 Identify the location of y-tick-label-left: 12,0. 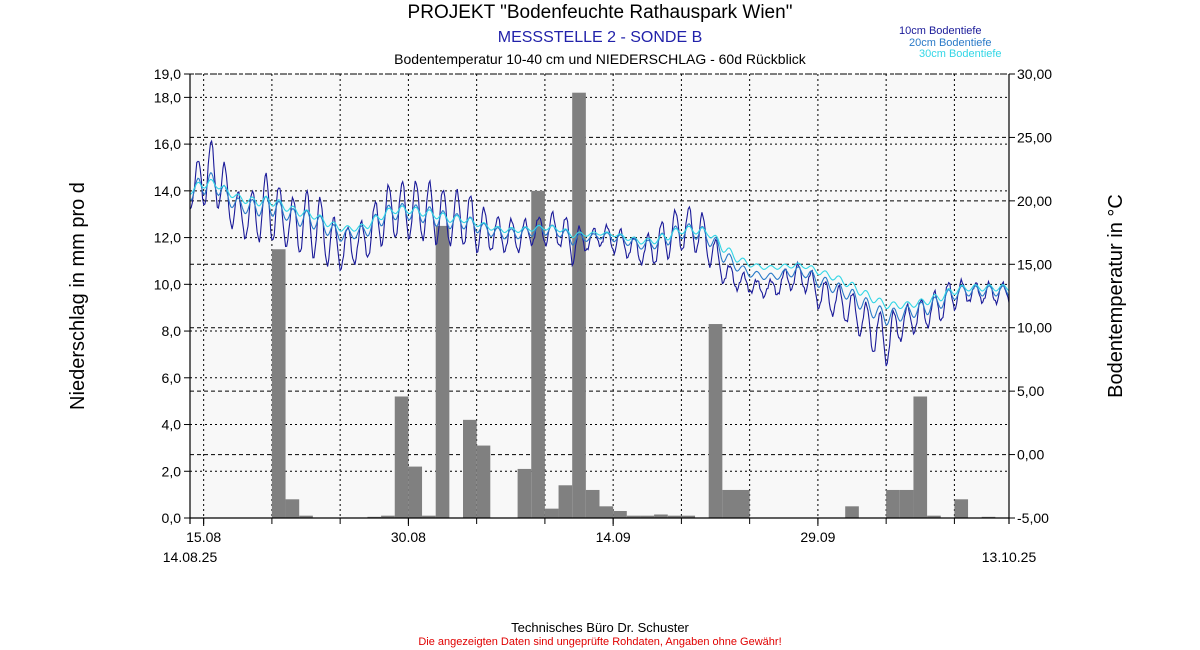
(167, 238).